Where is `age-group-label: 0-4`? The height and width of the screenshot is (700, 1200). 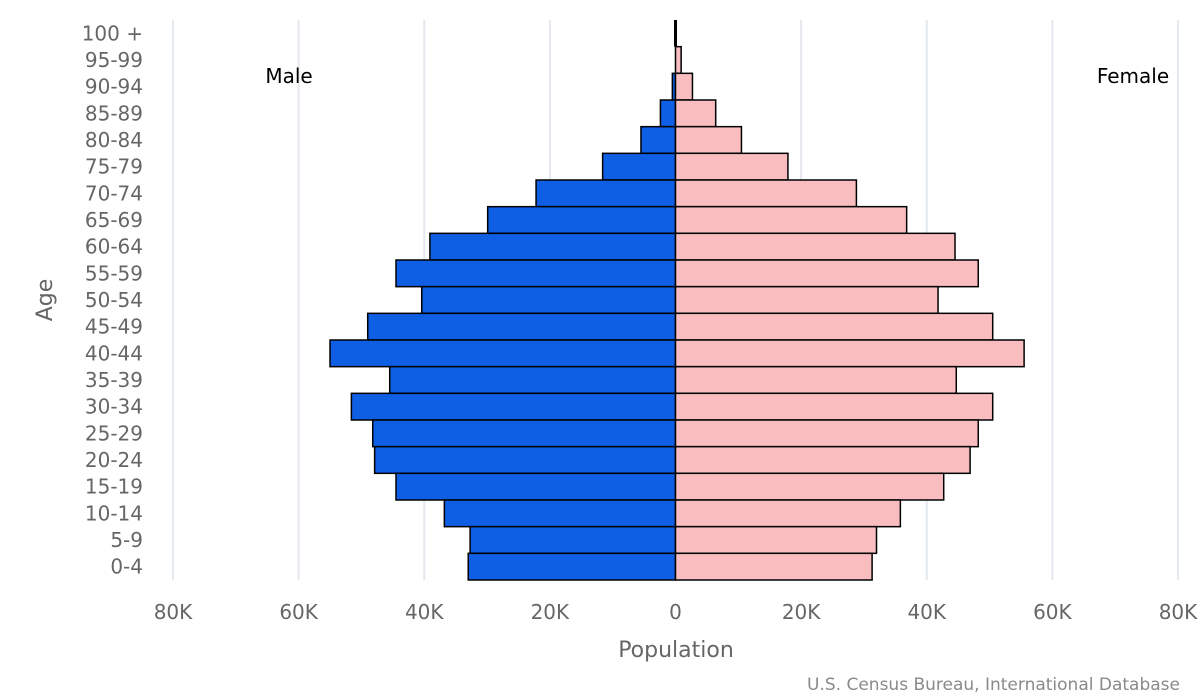 age-group-label: 0-4 is located at coordinates (126, 567).